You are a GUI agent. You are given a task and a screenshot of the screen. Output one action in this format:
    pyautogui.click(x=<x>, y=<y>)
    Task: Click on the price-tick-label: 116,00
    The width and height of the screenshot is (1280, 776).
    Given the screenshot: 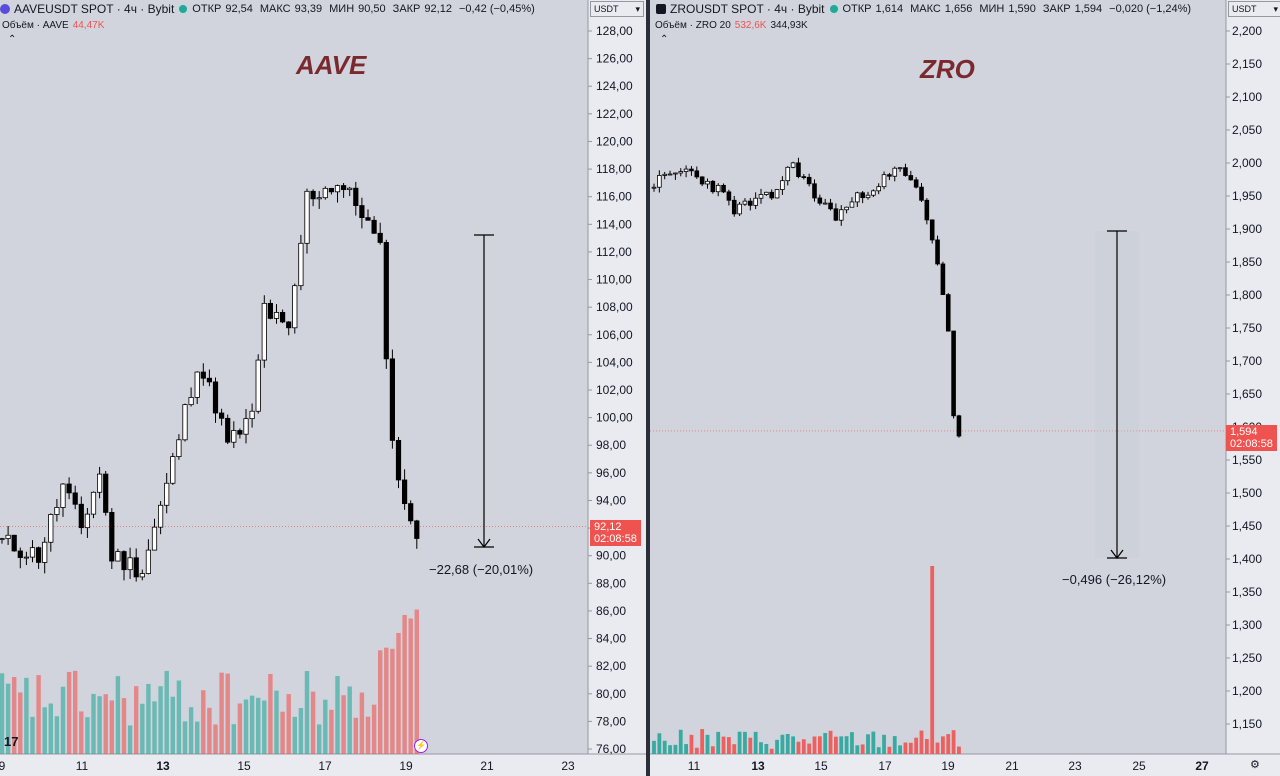 What is the action you would take?
    pyautogui.click(x=614, y=197)
    